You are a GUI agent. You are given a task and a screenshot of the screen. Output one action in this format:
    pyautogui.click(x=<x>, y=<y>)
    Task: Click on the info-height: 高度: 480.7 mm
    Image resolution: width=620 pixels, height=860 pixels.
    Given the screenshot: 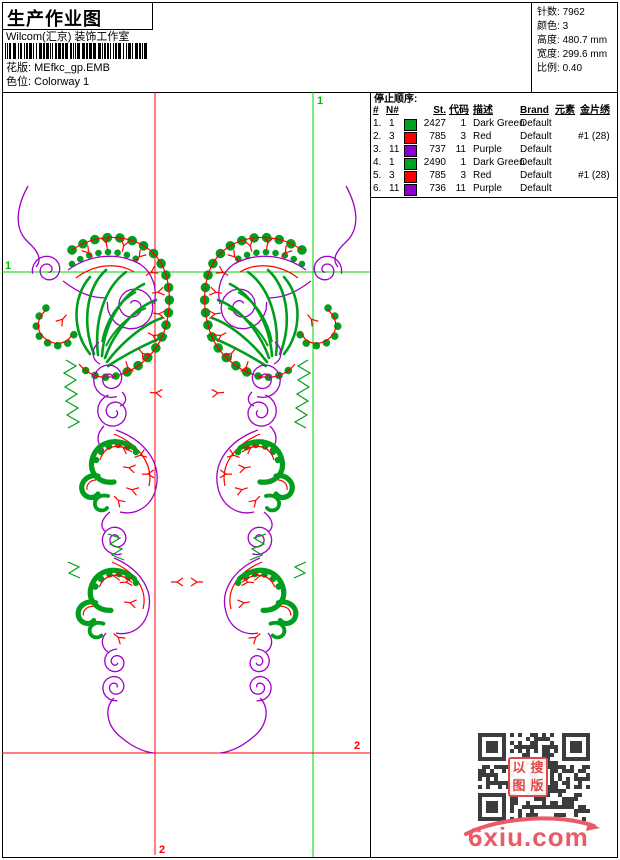 What is the action you would take?
    pyautogui.click(x=572, y=40)
    